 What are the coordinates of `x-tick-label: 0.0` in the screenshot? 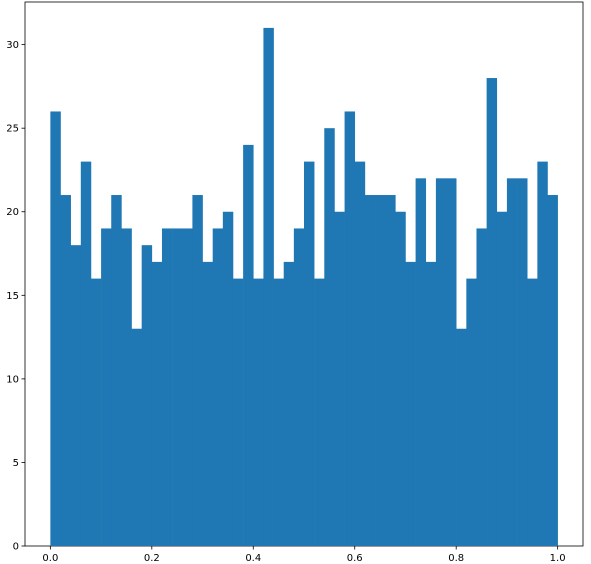 It's located at (50, 558).